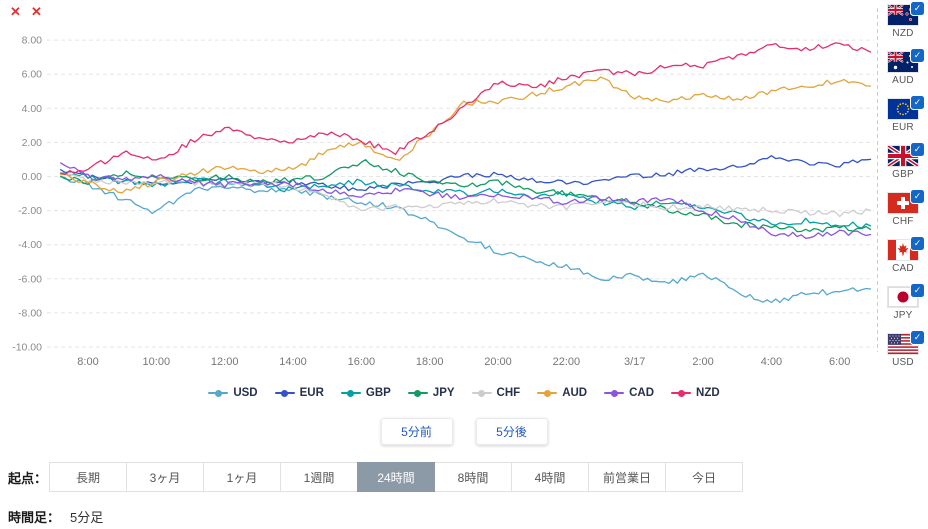 The image size is (928, 529). I want to click on jpy-line, so click(466, 196).